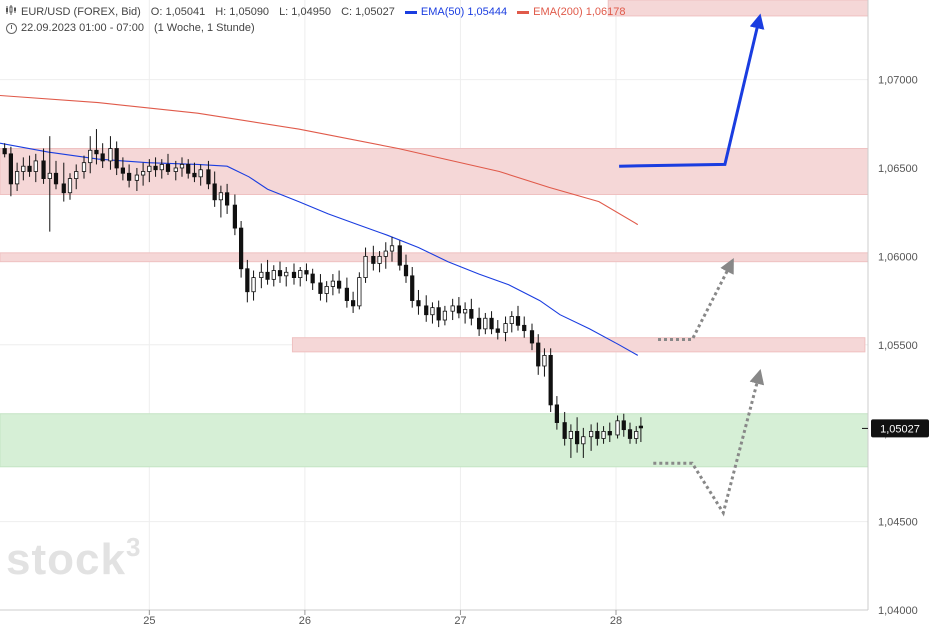  Describe the element at coordinates (898, 169) in the screenshot. I see `y-tick-label: 1,06500` at that location.